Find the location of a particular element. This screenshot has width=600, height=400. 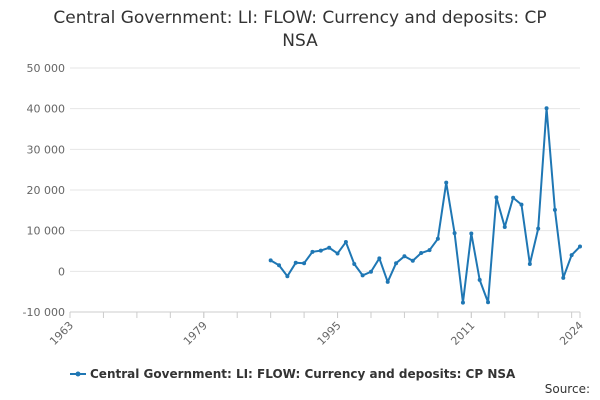

x-tick-label: 1979 is located at coordinates (195, 333).